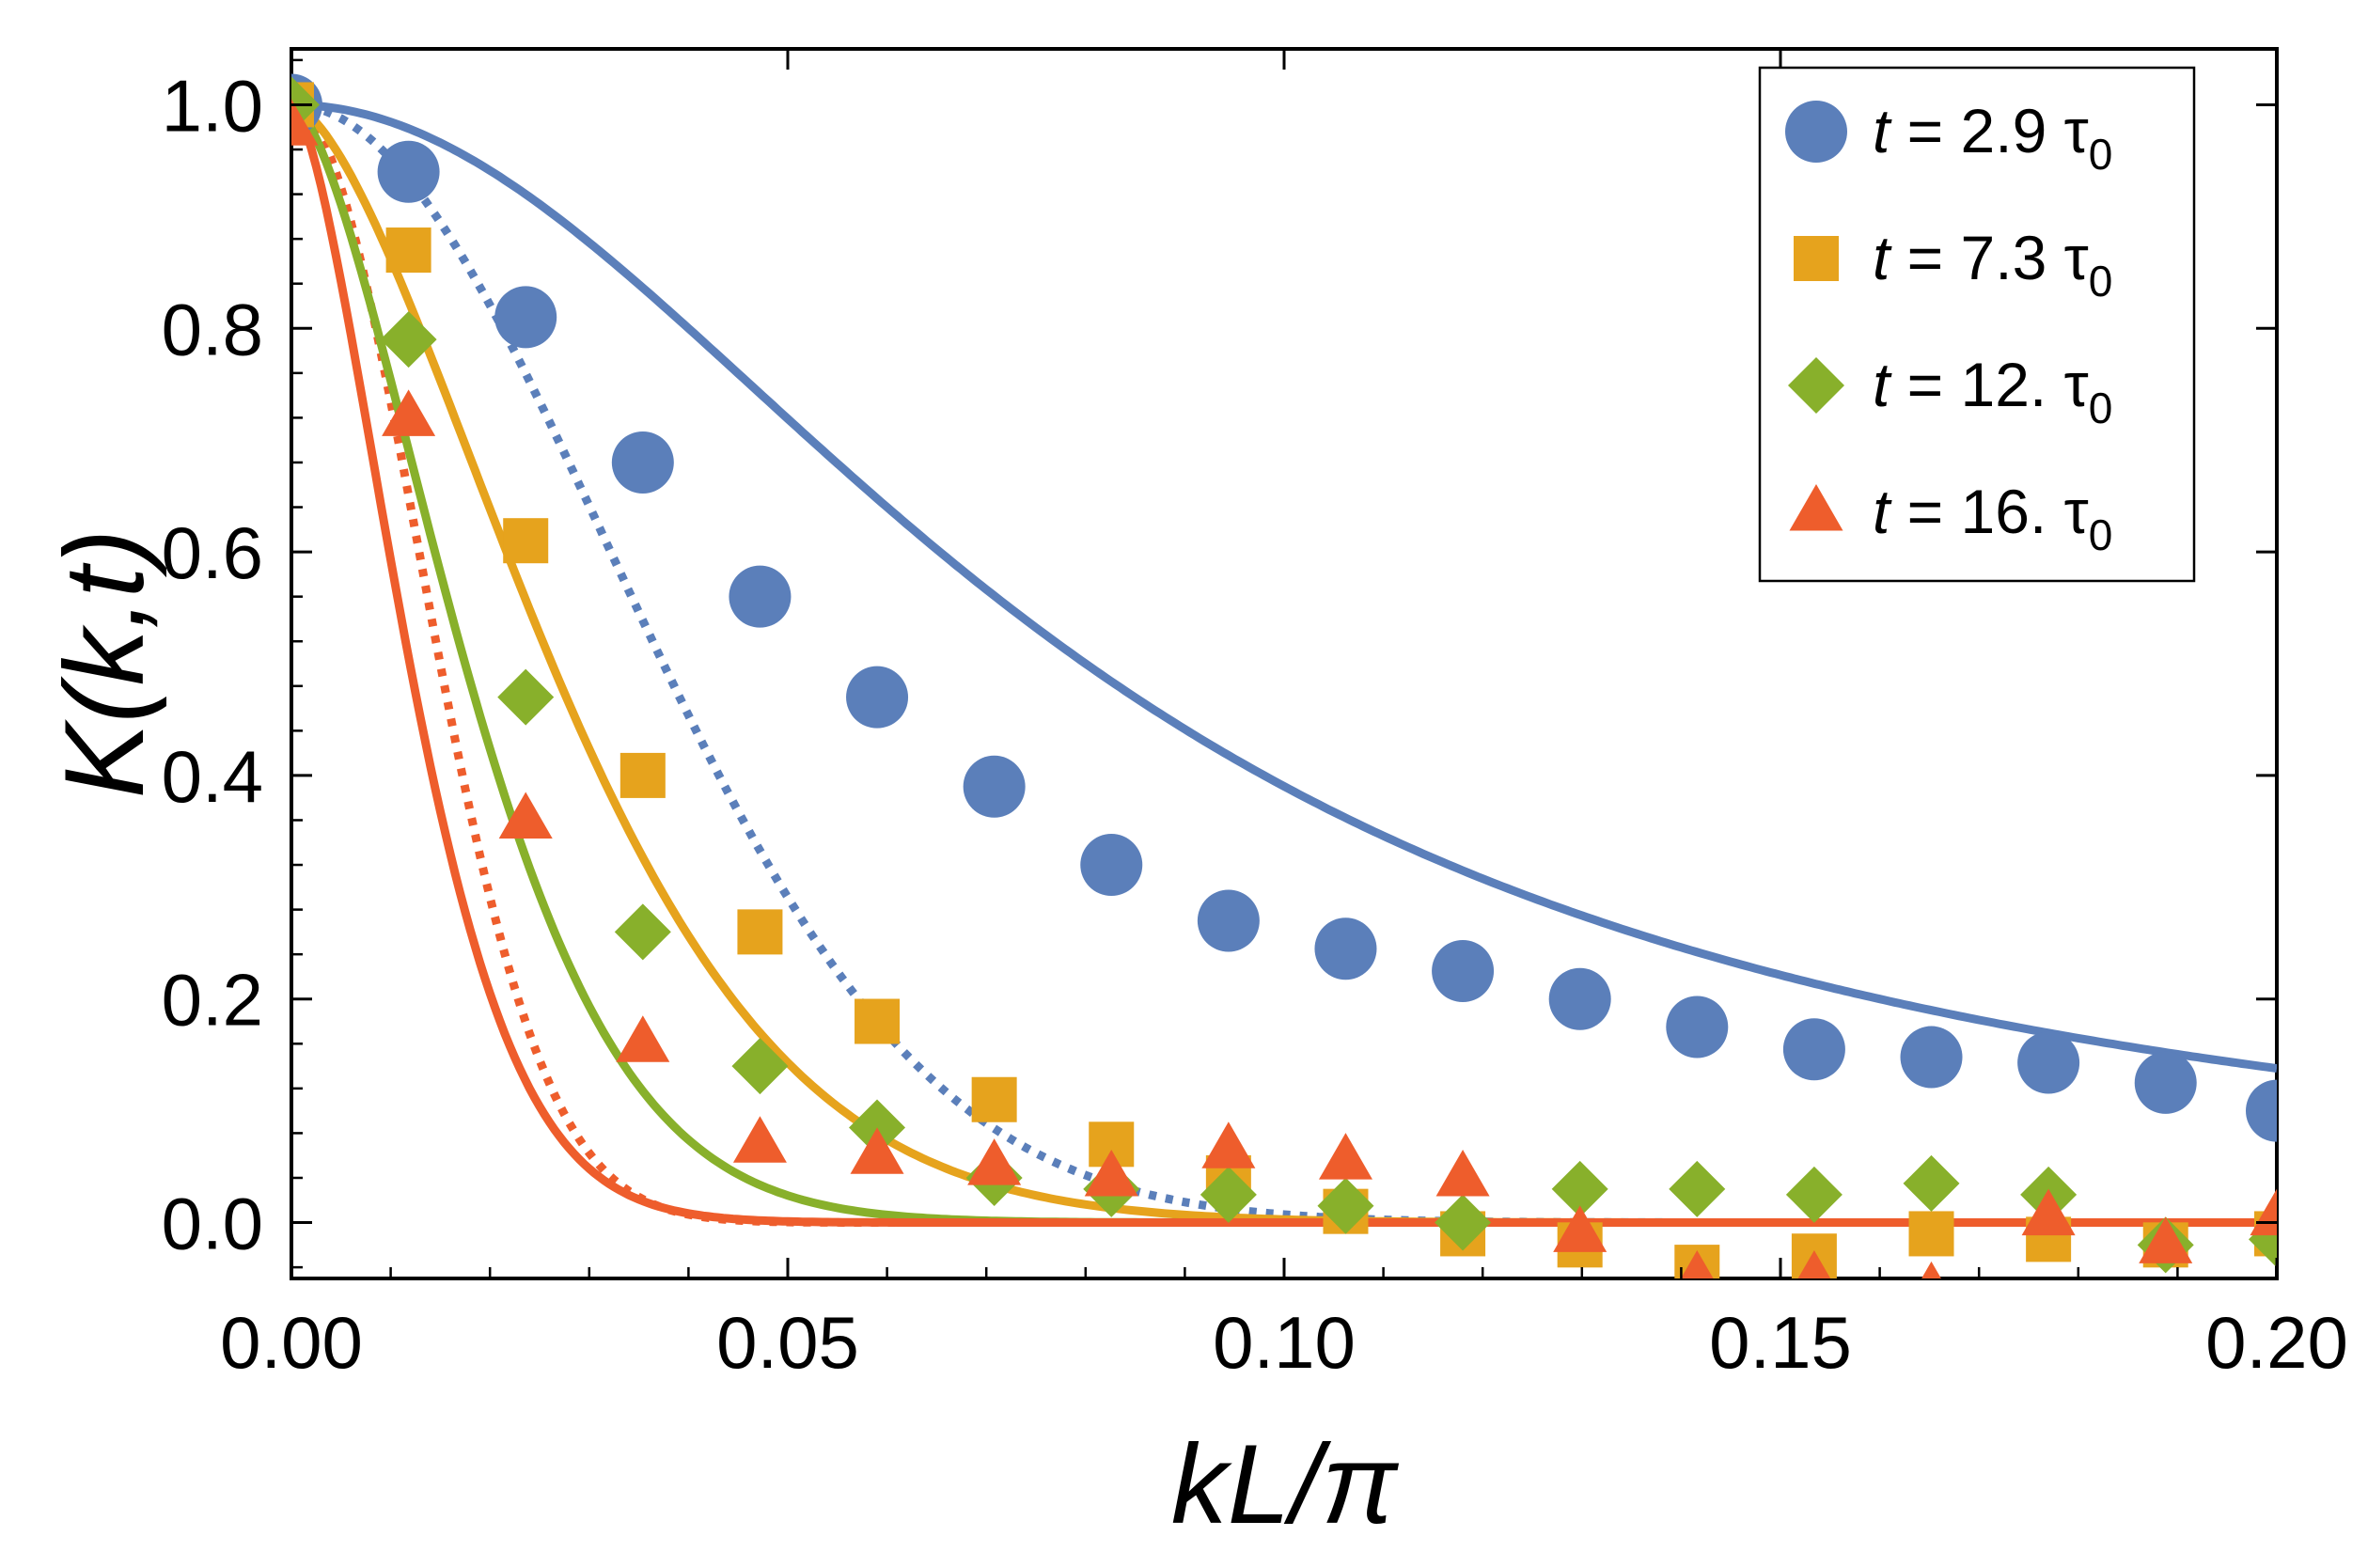  I want to click on legend-markers, so click(1816, 316).